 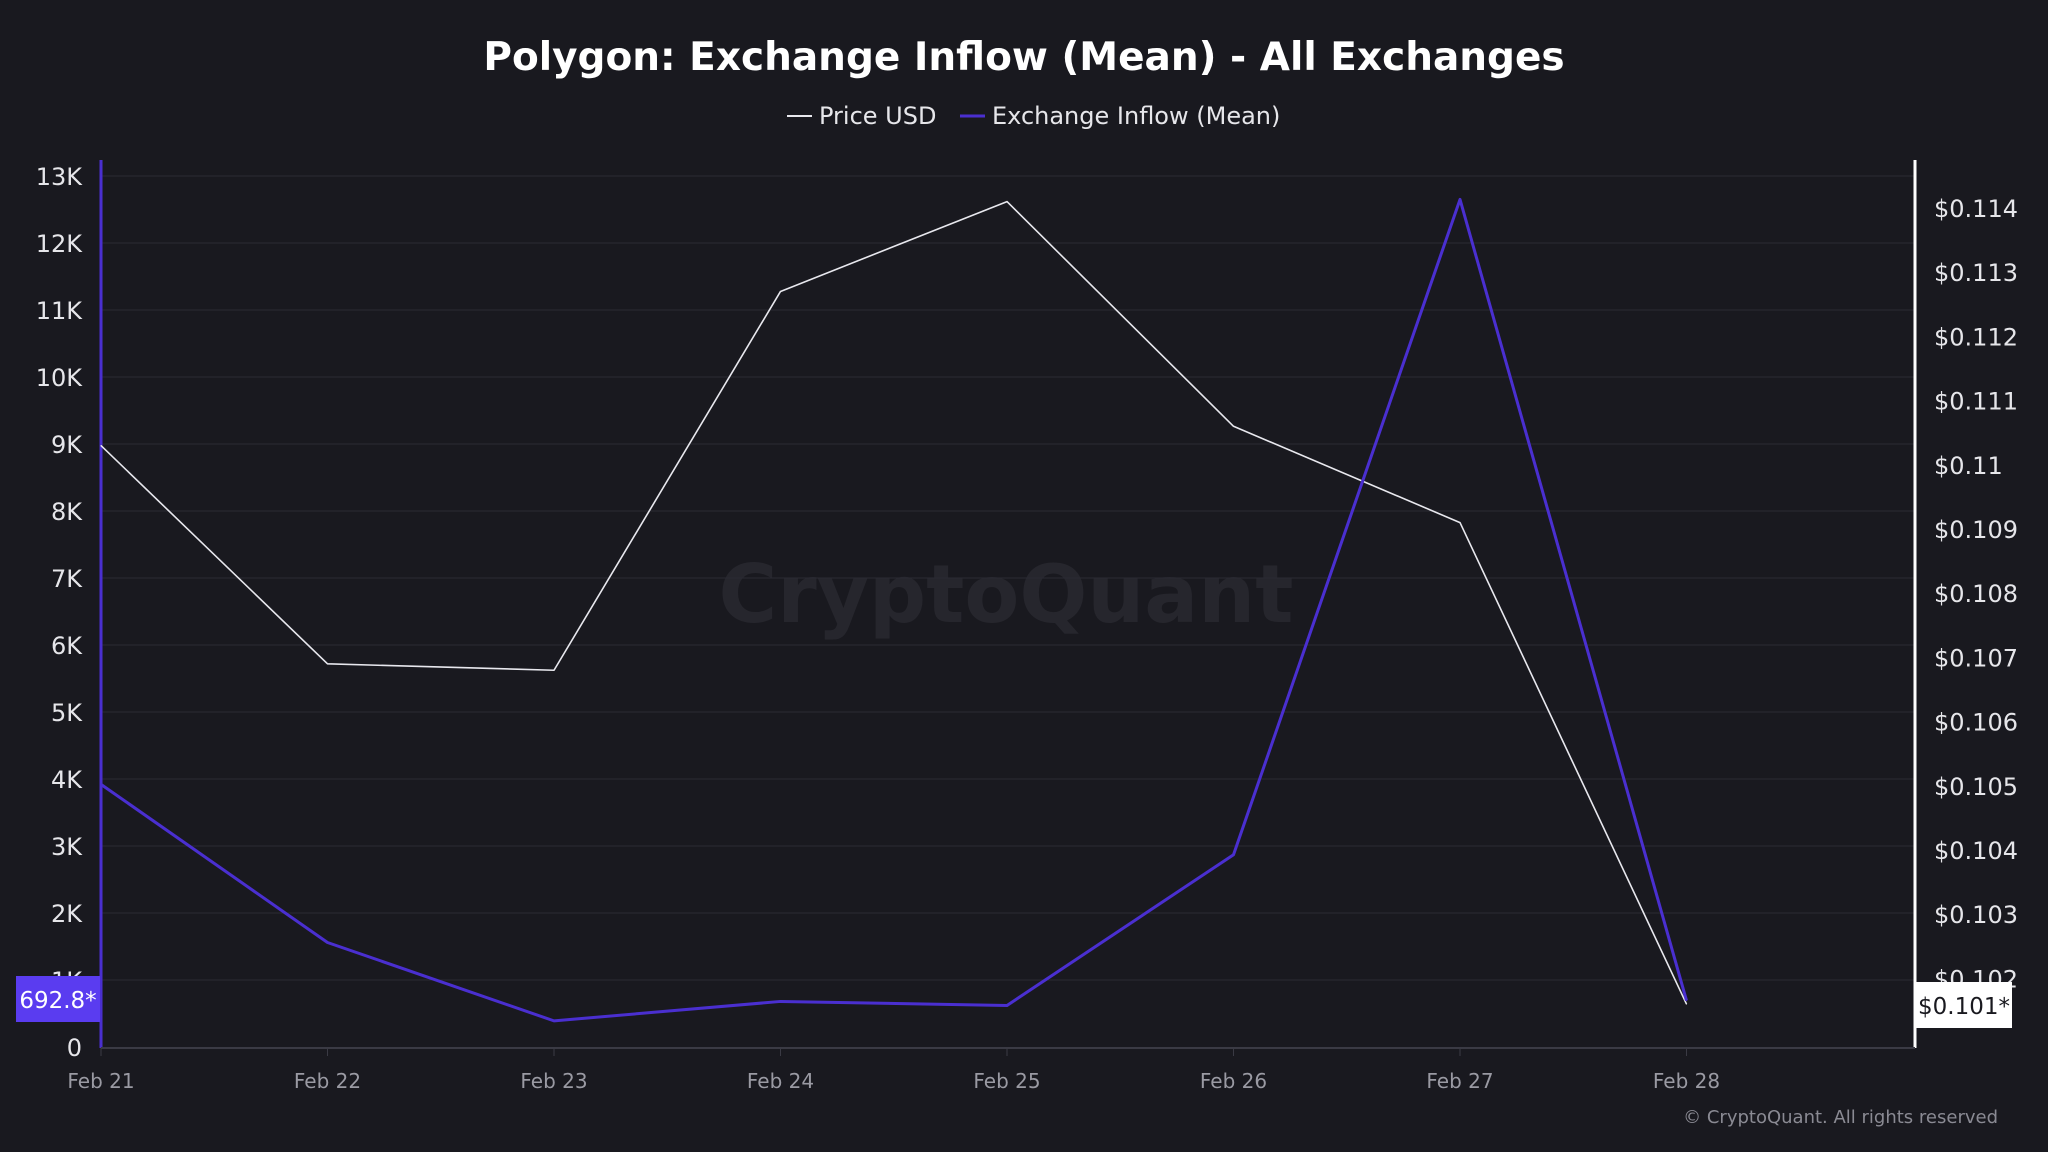 What do you see at coordinates (67, 914) in the screenshot?
I see `left-tick-label: 2K` at bounding box center [67, 914].